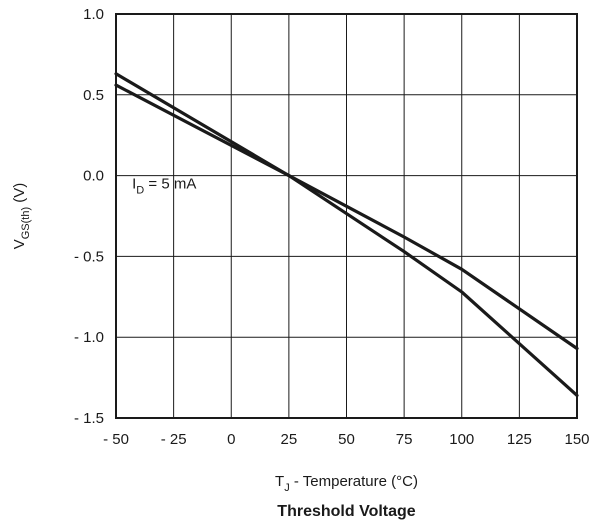  What do you see at coordinates (140, 191) in the screenshot?
I see `annotation-sub: D` at bounding box center [140, 191].